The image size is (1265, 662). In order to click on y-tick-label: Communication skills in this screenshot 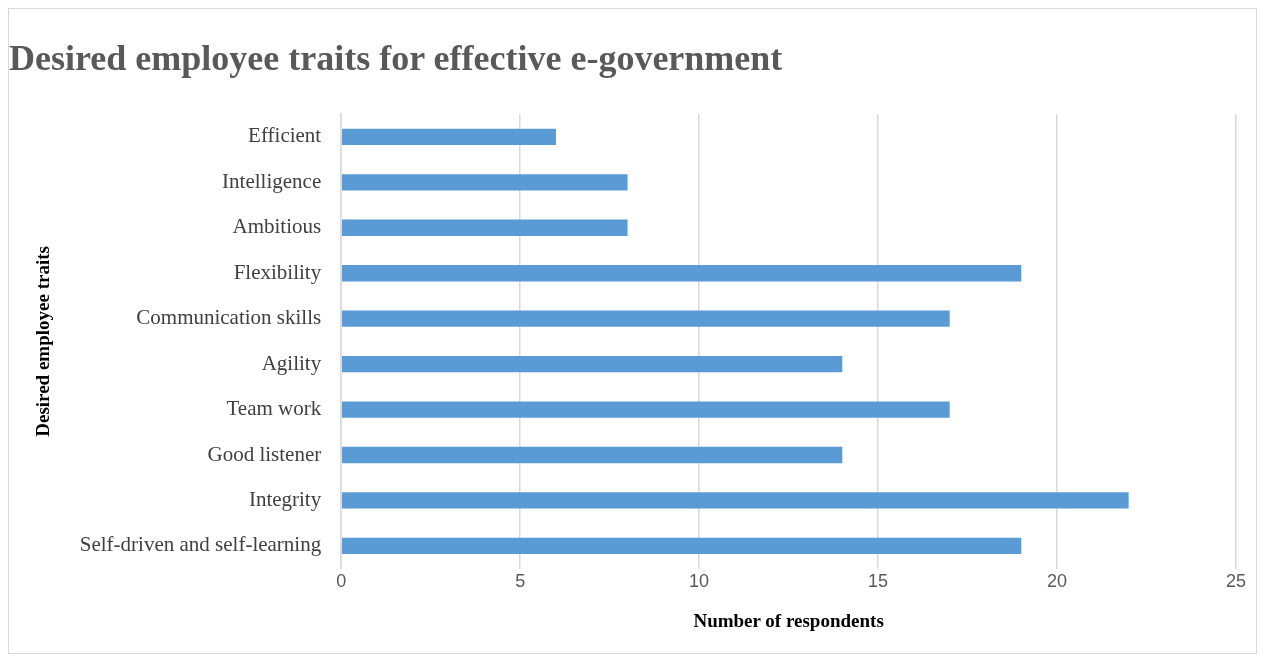, I will do `click(229, 317)`.